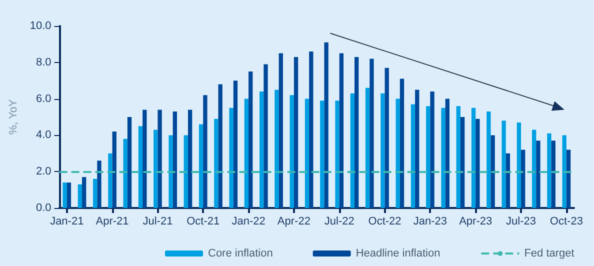 The image size is (594, 266). What do you see at coordinates (41, 26) in the screenshot?
I see `y-tick-label: 10.0` at bounding box center [41, 26].